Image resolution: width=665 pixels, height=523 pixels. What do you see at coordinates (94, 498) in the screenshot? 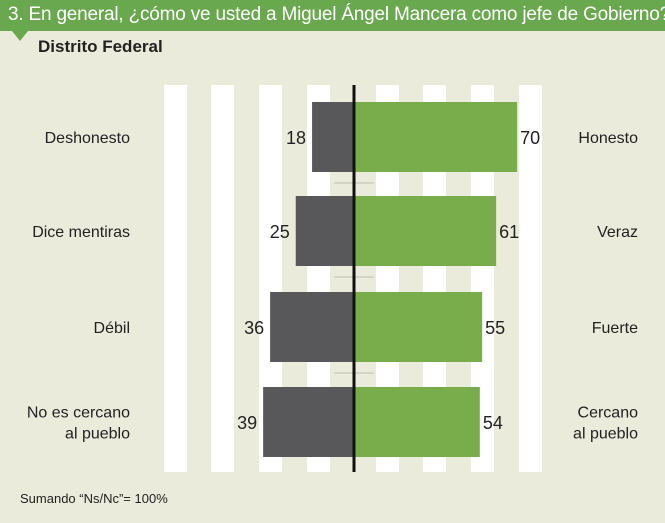
I see `footnote: Sumando “Ns/Nc”= 100%` at bounding box center [94, 498].